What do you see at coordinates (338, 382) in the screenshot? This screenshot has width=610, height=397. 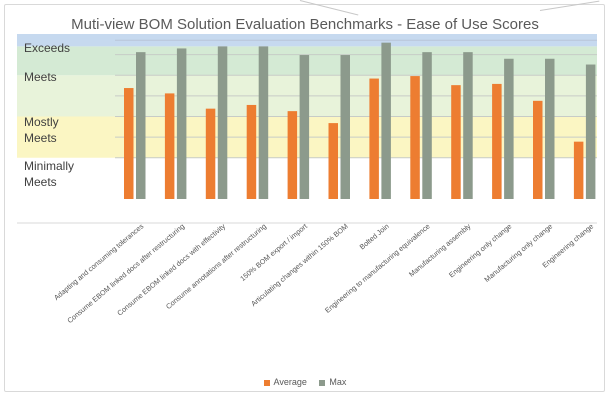 I see `legend-label-max: Max` at bounding box center [338, 382].